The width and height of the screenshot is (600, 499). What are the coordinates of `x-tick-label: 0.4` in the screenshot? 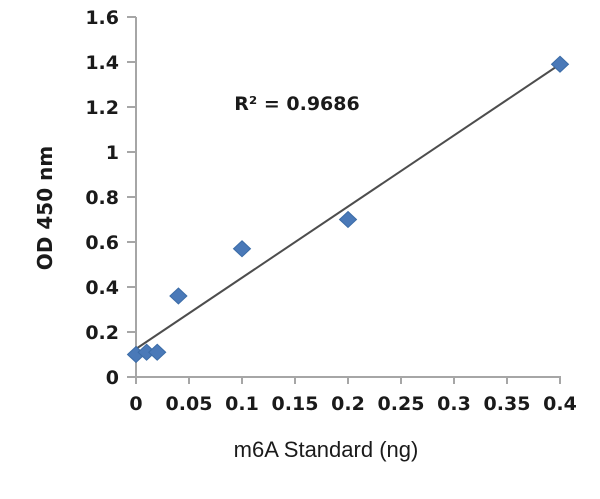 It's located at (560, 404).